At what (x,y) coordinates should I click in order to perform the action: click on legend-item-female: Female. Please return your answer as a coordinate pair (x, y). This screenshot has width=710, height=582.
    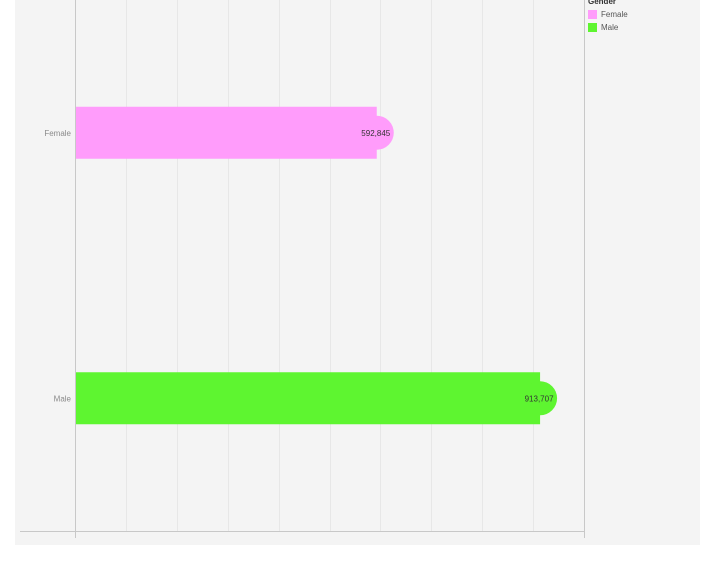
    Looking at the image, I should click on (608, 14).